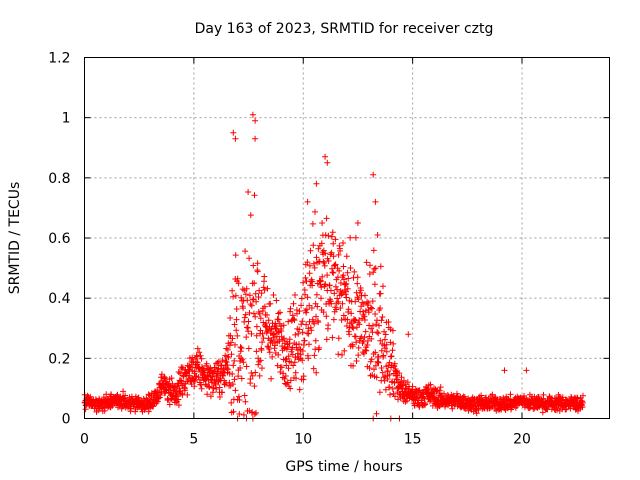 The image size is (640, 480). I want to click on x-tick-label: 0, so click(84, 440).